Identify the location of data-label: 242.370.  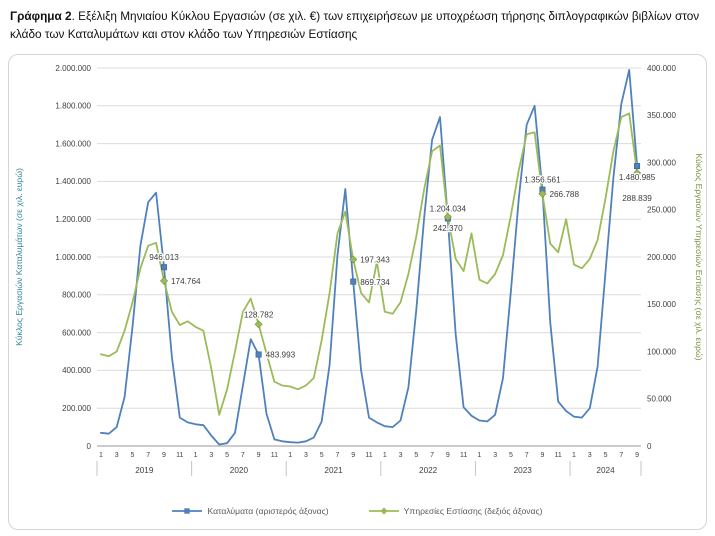
(448, 228).